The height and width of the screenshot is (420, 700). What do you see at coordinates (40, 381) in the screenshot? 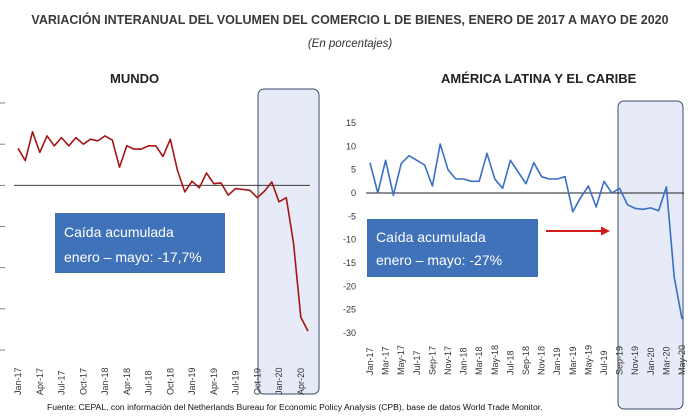
I see `x-tick-label: Apr-17` at bounding box center [40, 381].